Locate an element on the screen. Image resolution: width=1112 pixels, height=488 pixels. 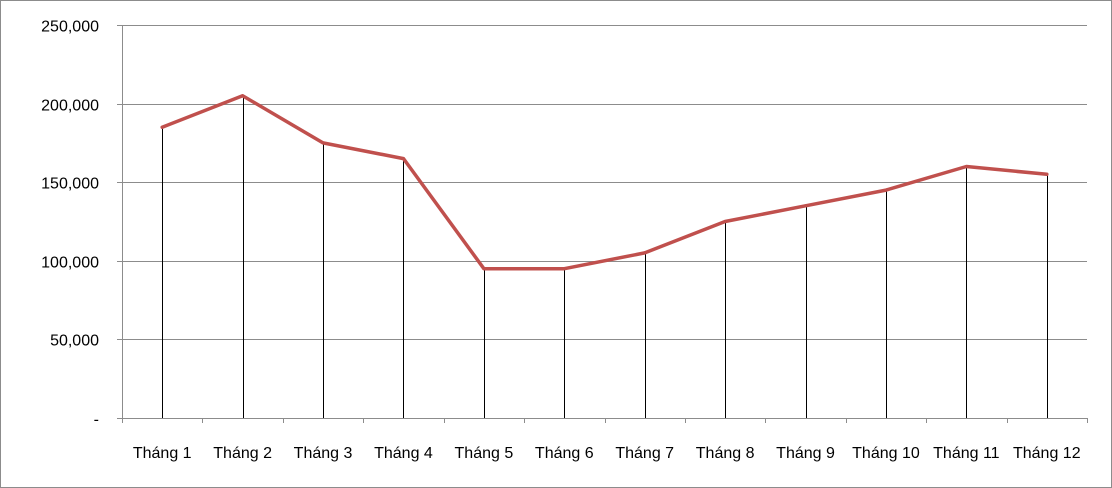
x-tick-label: Tháng 6 is located at coordinates (564, 453).